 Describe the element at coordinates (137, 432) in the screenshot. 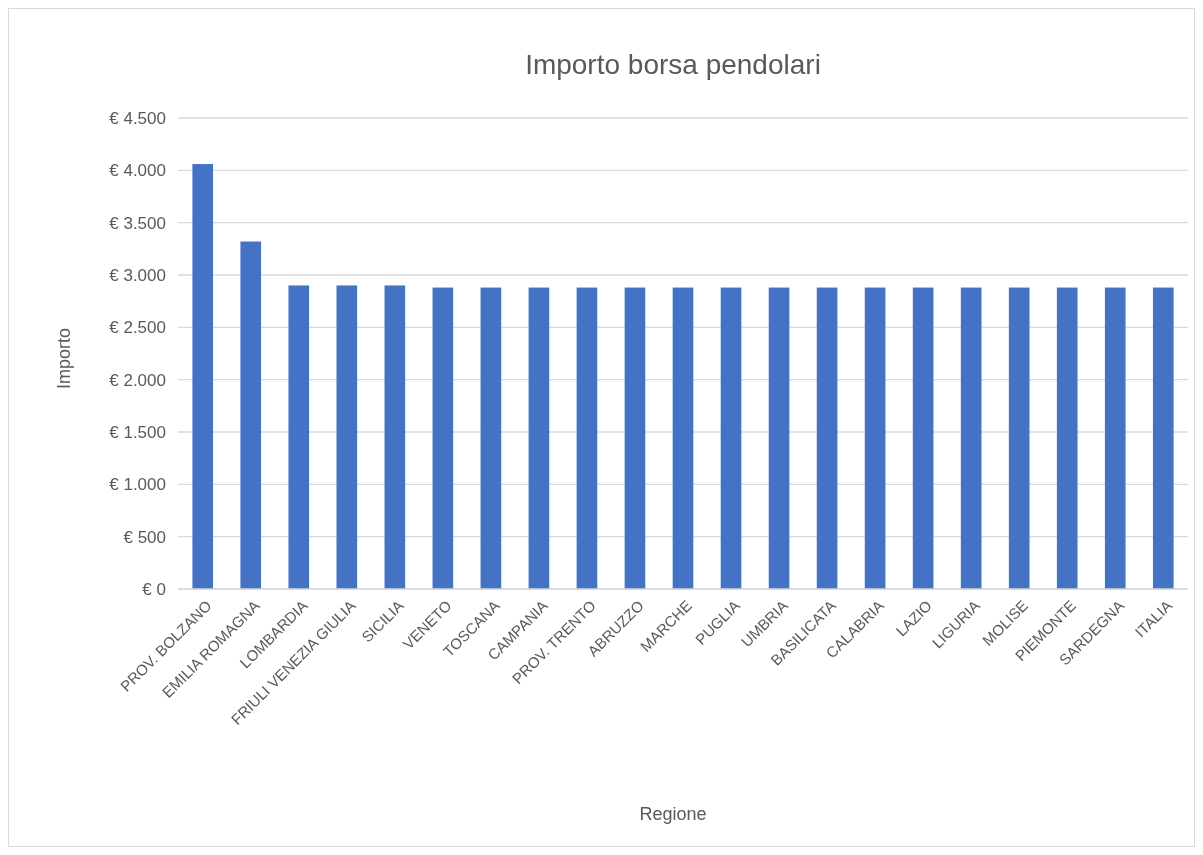

I see `y-tick-label: € 1.500` at that location.